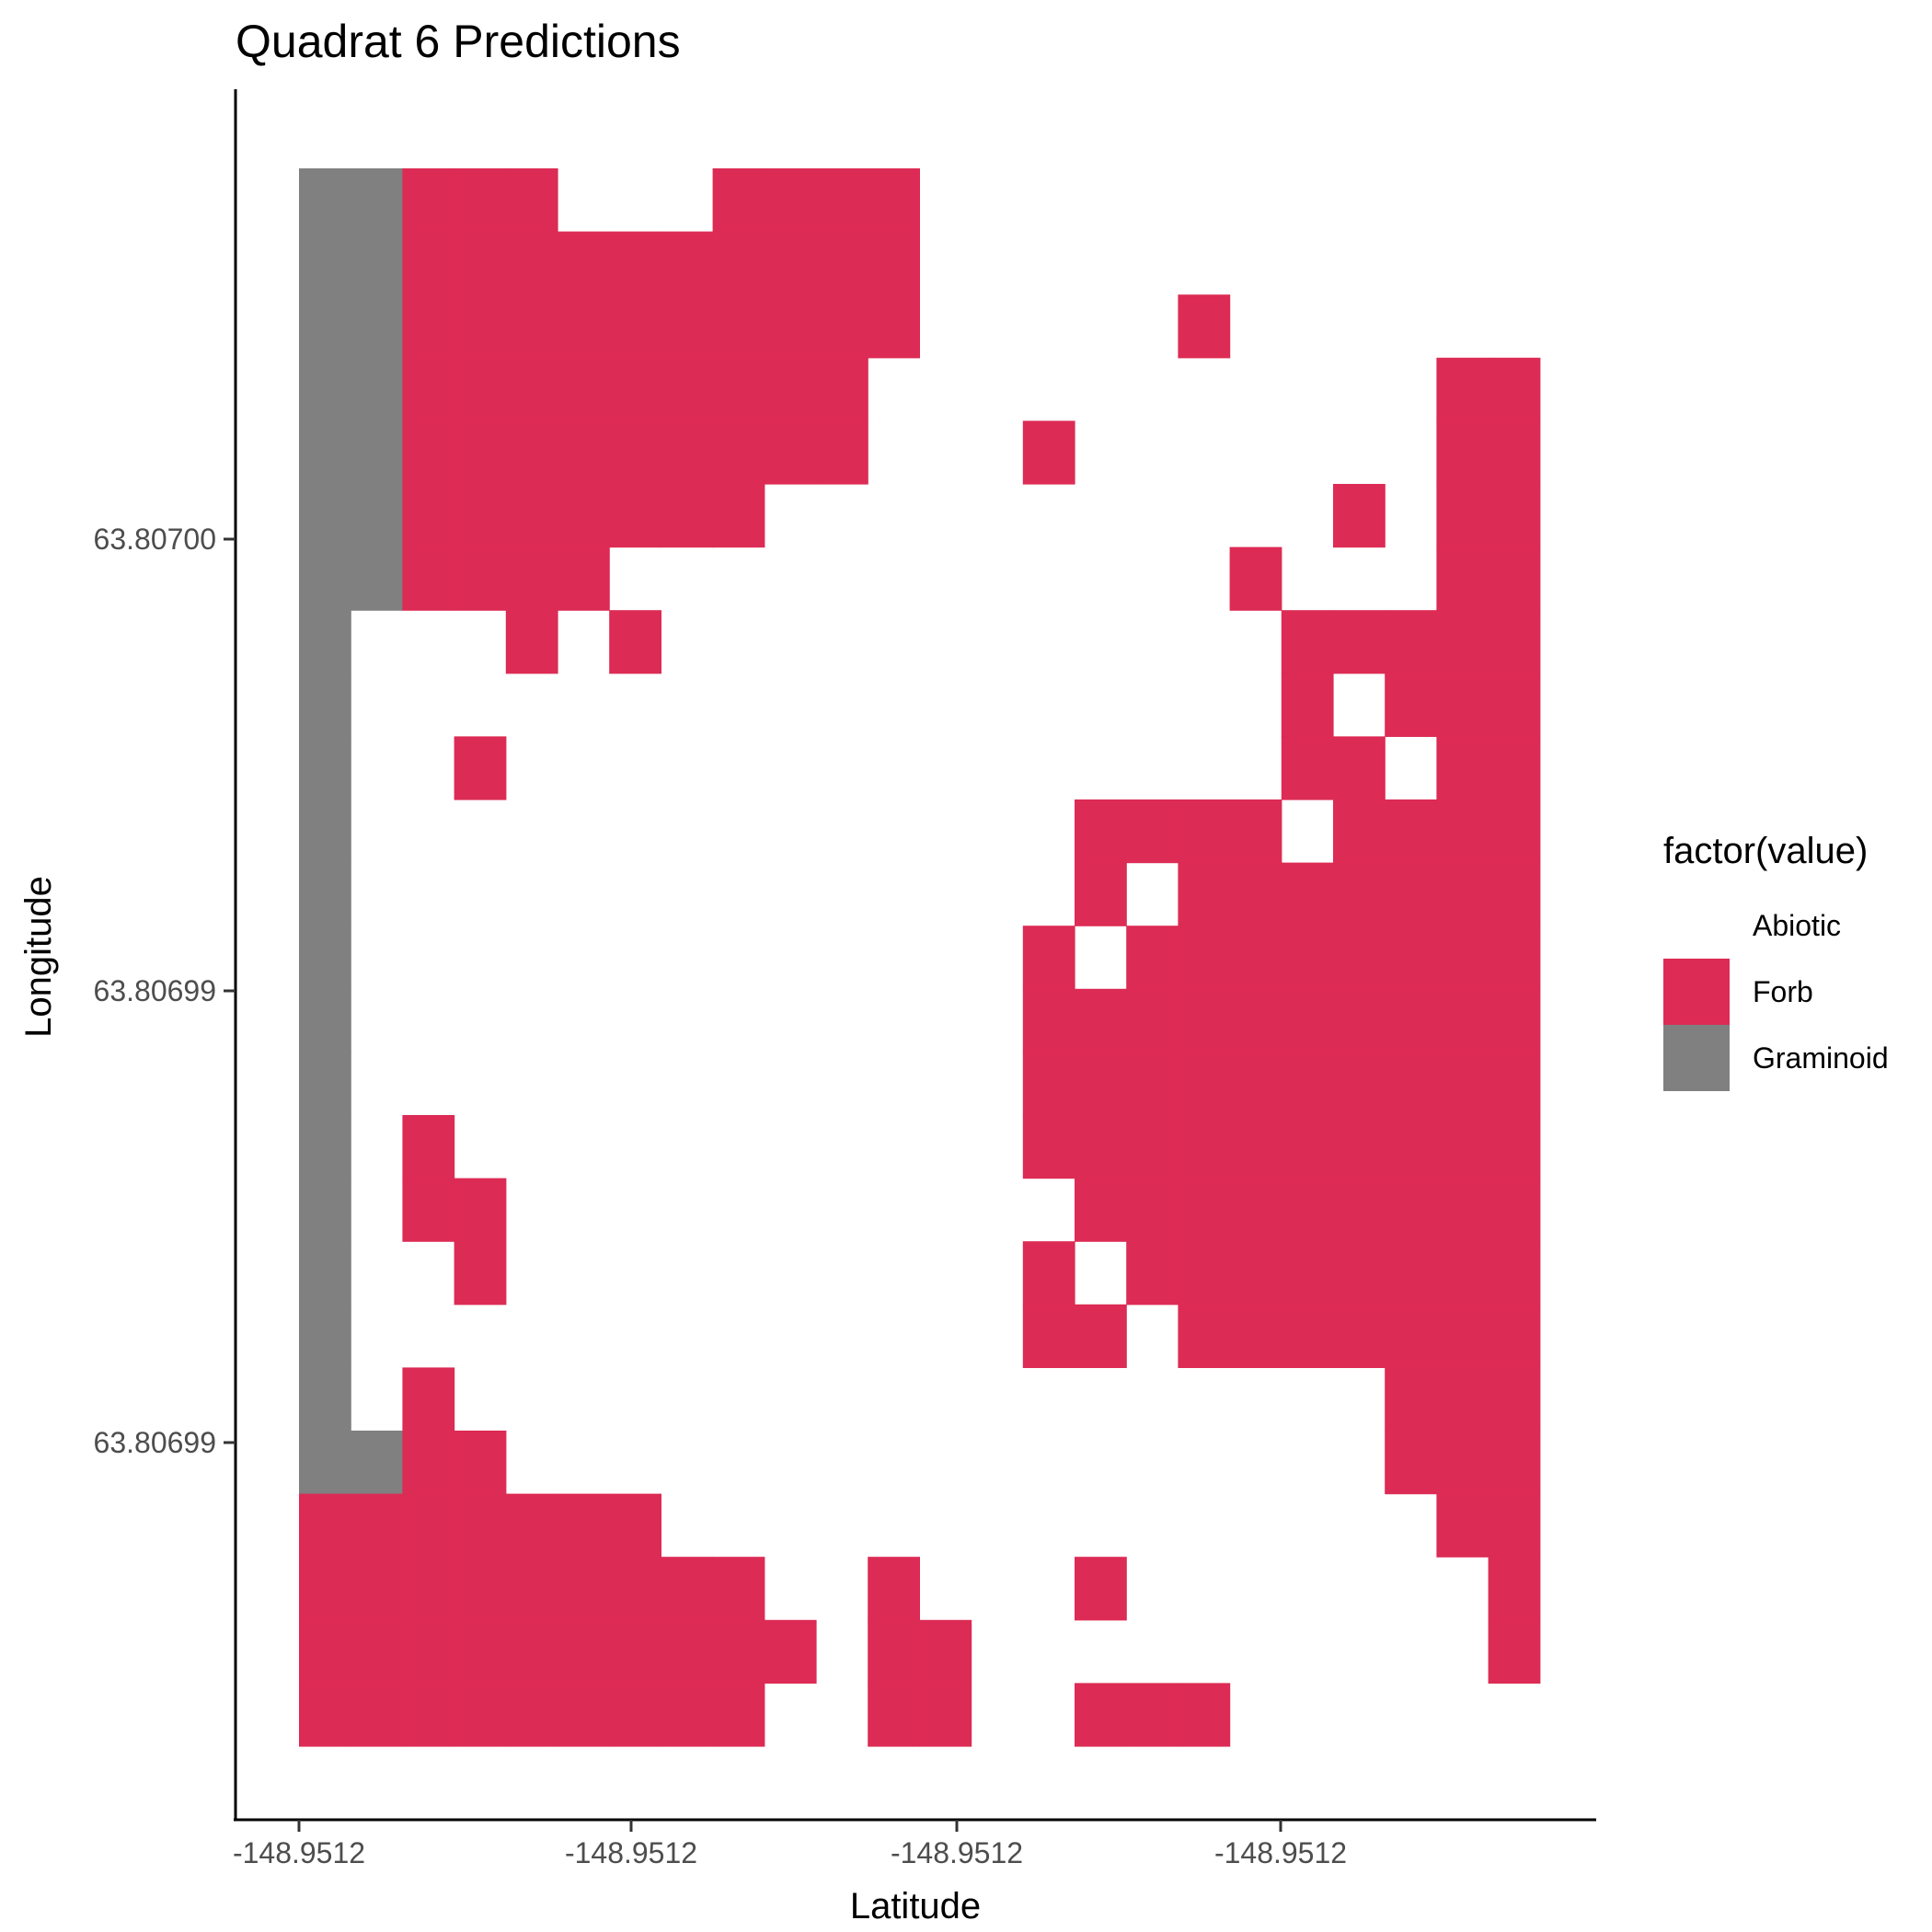 The height and width of the screenshot is (1932, 1932). What do you see at coordinates (1696, 925) in the screenshot?
I see `legend-key-abiotic` at bounding box center [1696, 925].